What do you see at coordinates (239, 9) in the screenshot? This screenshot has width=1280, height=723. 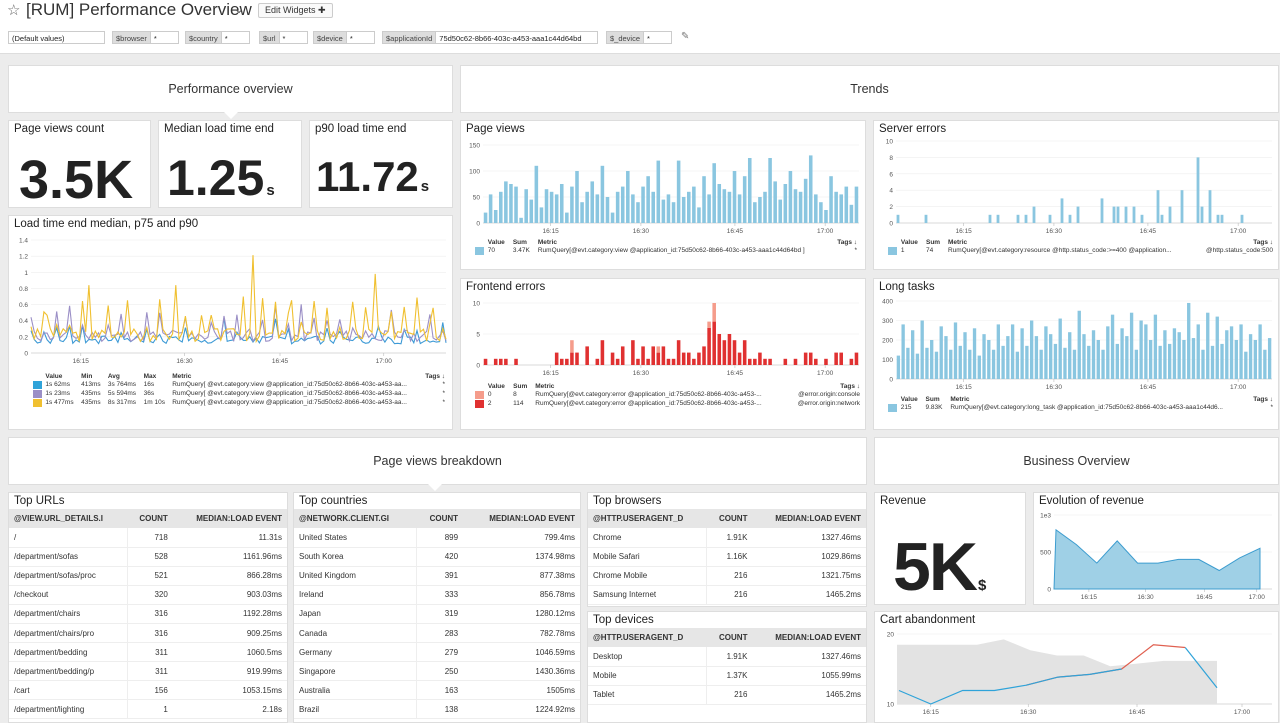 I see `chevron-down-icon: ⌄` at bounding box center [239, 9].